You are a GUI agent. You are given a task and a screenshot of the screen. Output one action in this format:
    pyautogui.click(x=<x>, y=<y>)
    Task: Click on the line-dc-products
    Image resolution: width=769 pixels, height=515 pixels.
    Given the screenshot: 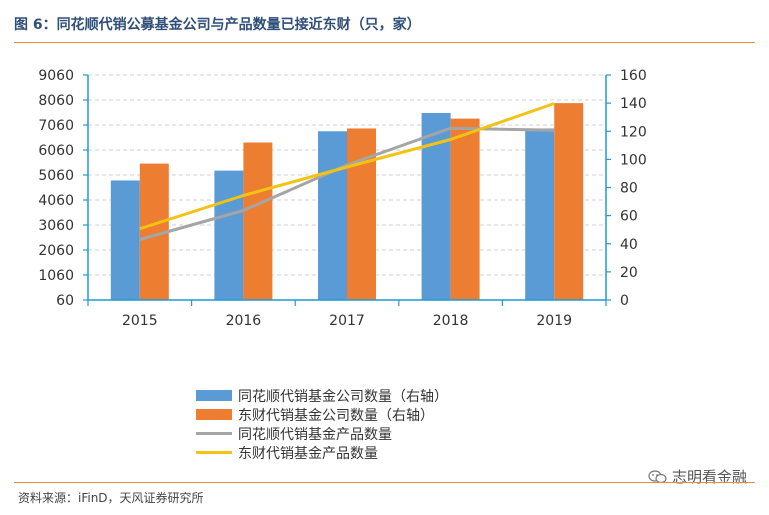 What is the action you would take?
    pyautogui.click(x=347, y=166)
    